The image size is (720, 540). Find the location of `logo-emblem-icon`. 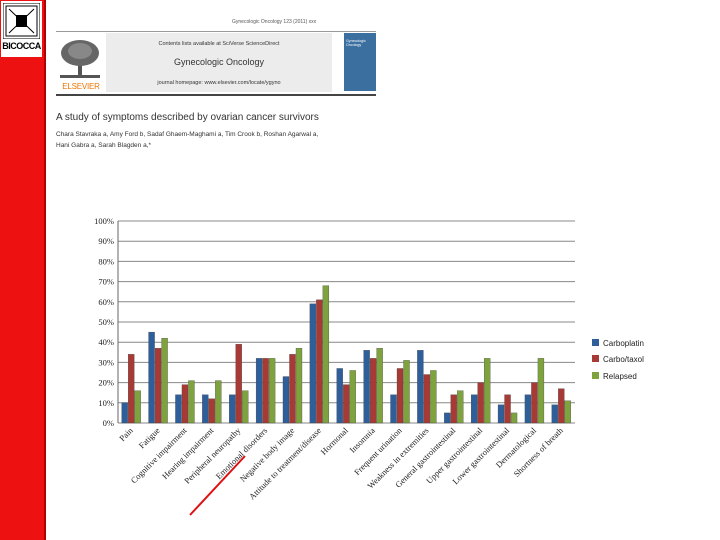

logo-emblem-icon is located at coordinates (21, 21).